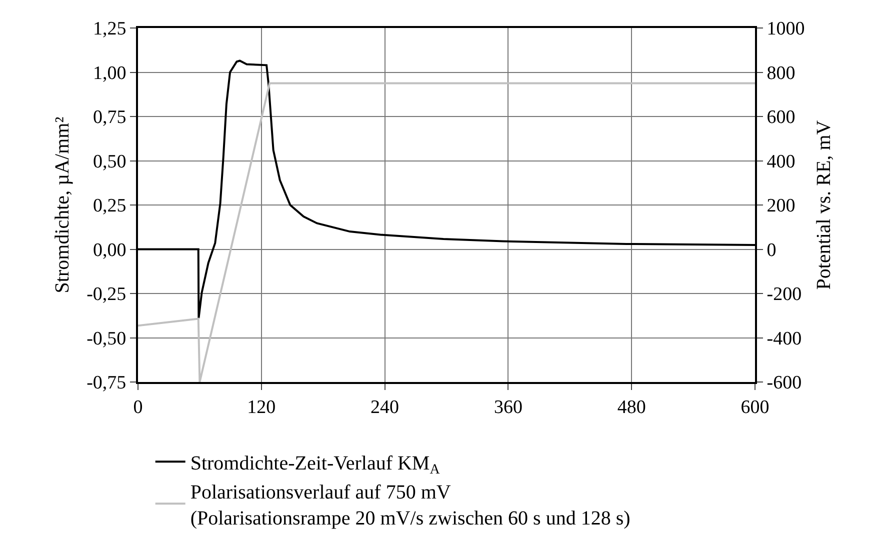 This screenshot has width=877, height=560. What do you see at coordinates (781, 161) in the screenshot?
I see `y2-tick-label: 400` at bounding box center [781, 161].